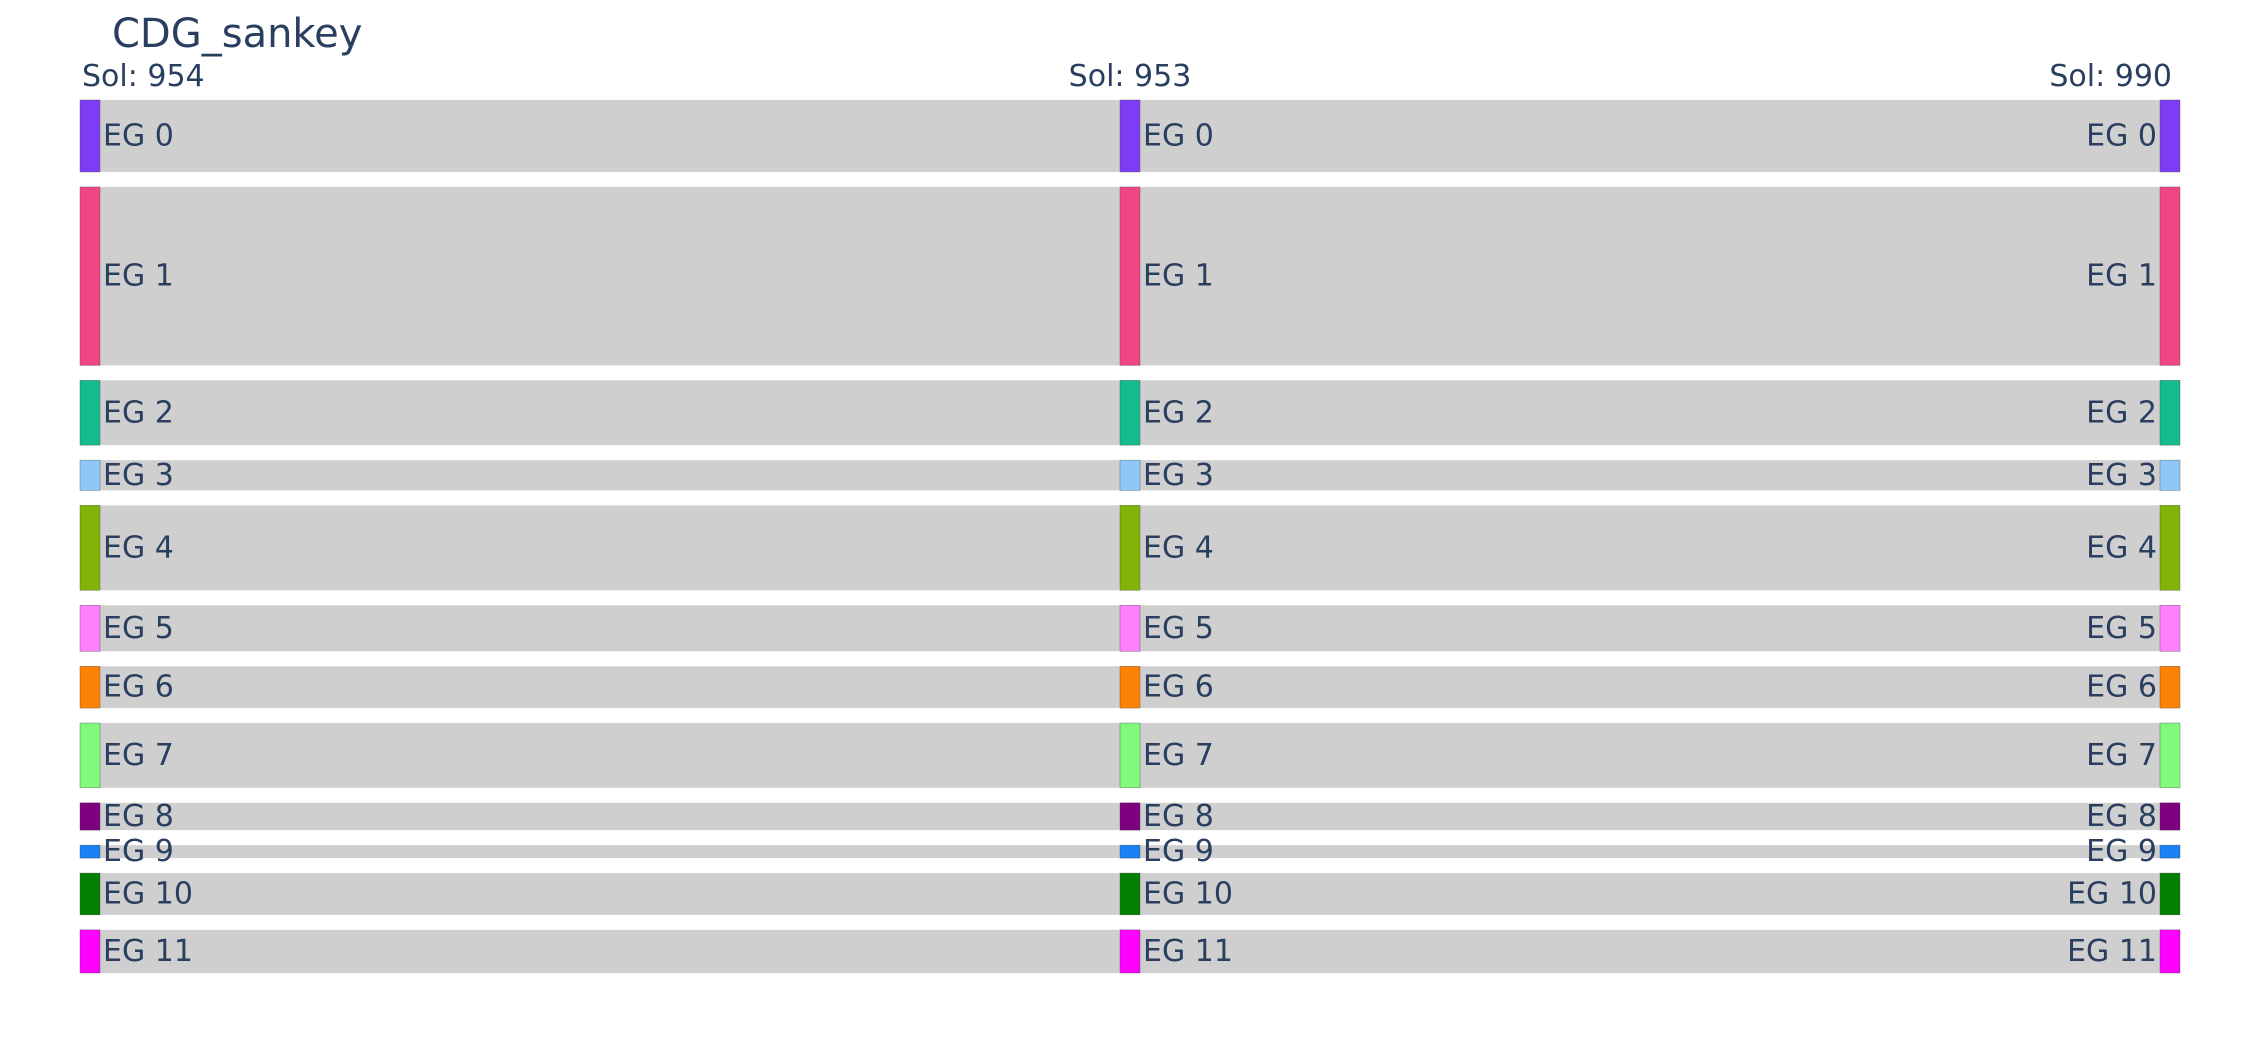  Describe the element at coordinates (138, 628) in the screenshot. I see `node-label-col0-eg-5: EG 5` at that location.